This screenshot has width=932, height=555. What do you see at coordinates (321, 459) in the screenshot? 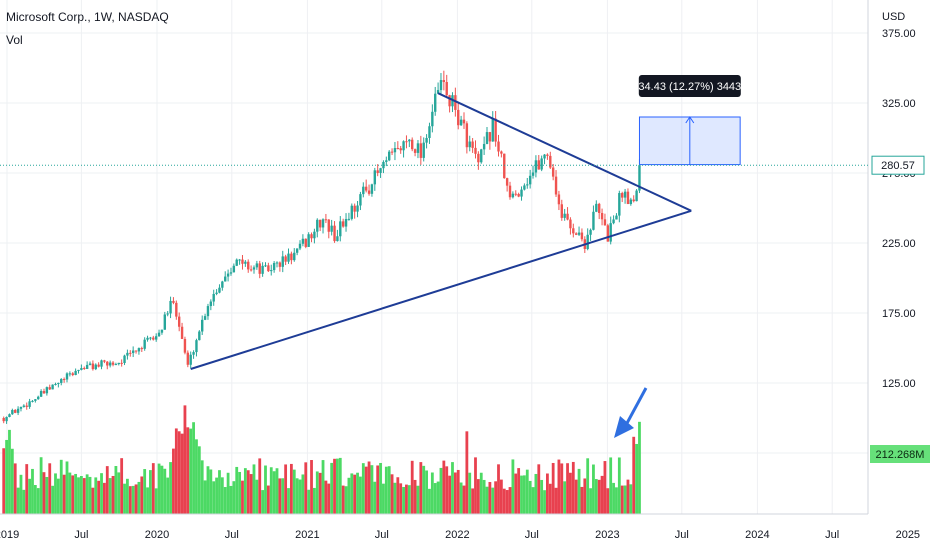
I see `volume-bars` at bounding box center [321, 459].